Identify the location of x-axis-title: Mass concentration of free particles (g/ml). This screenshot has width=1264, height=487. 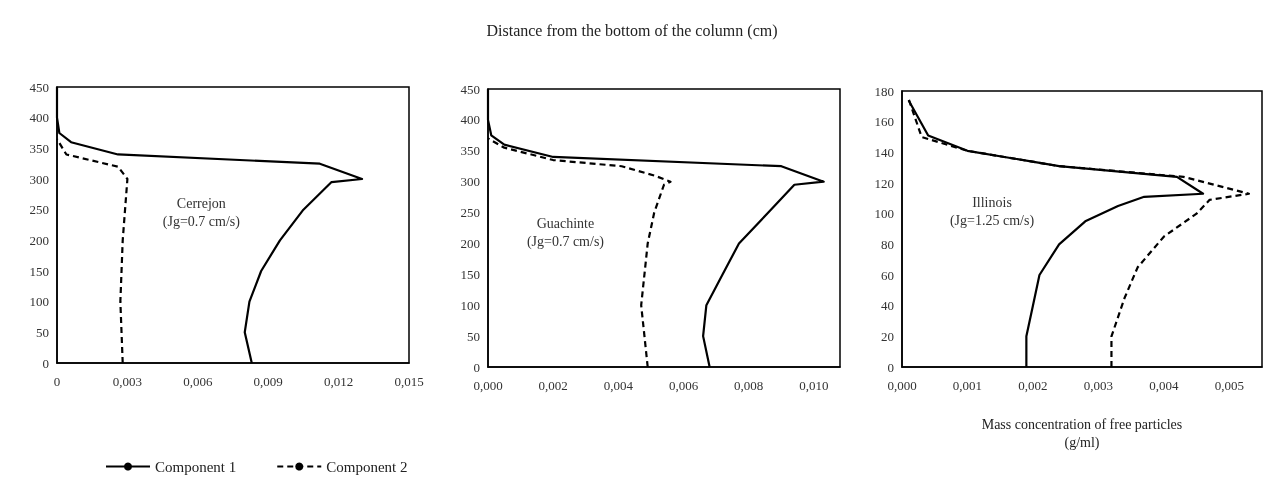
(1082, 433).